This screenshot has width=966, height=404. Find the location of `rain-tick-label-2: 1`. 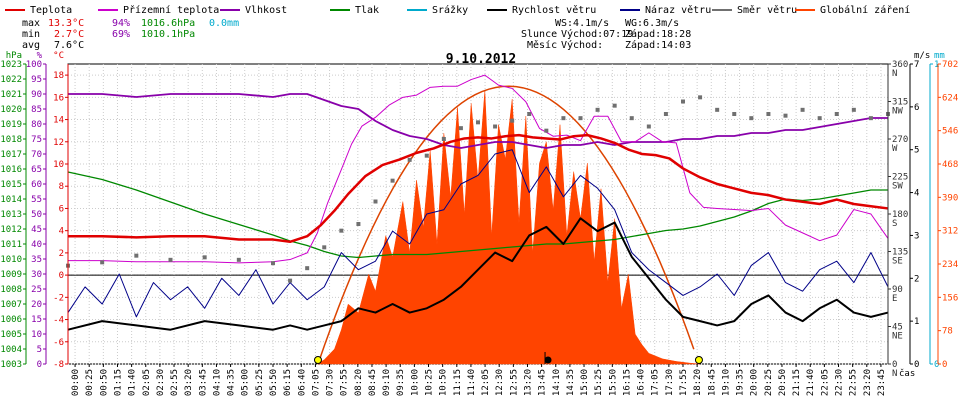

rain-tick-label-2: 1 is located at coordinates (936, 65).